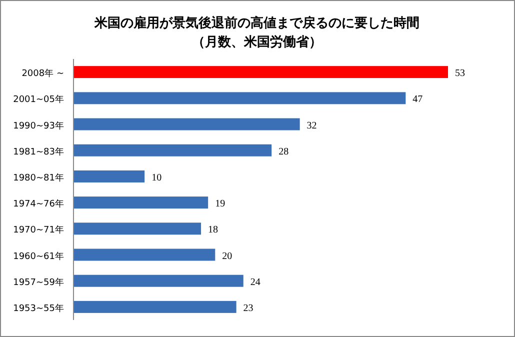 The height and width of the screenshot is (337, 515). I want to click on data-label: 19, so click(220, 204).